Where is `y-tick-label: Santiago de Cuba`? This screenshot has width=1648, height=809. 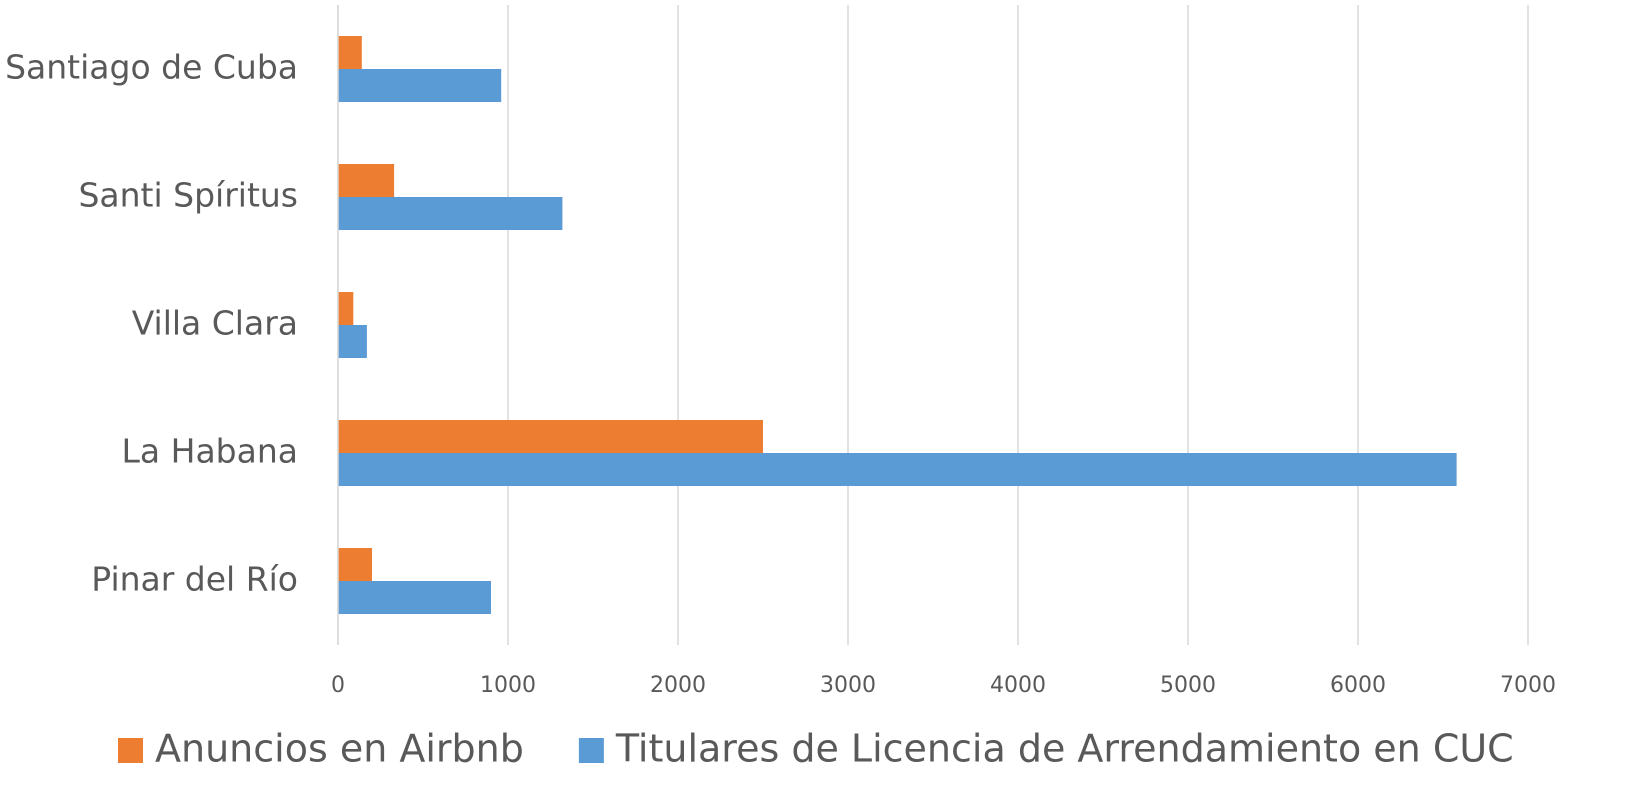
y-tick-label: Santiago de Cuba is located at coordinates (151, 67).